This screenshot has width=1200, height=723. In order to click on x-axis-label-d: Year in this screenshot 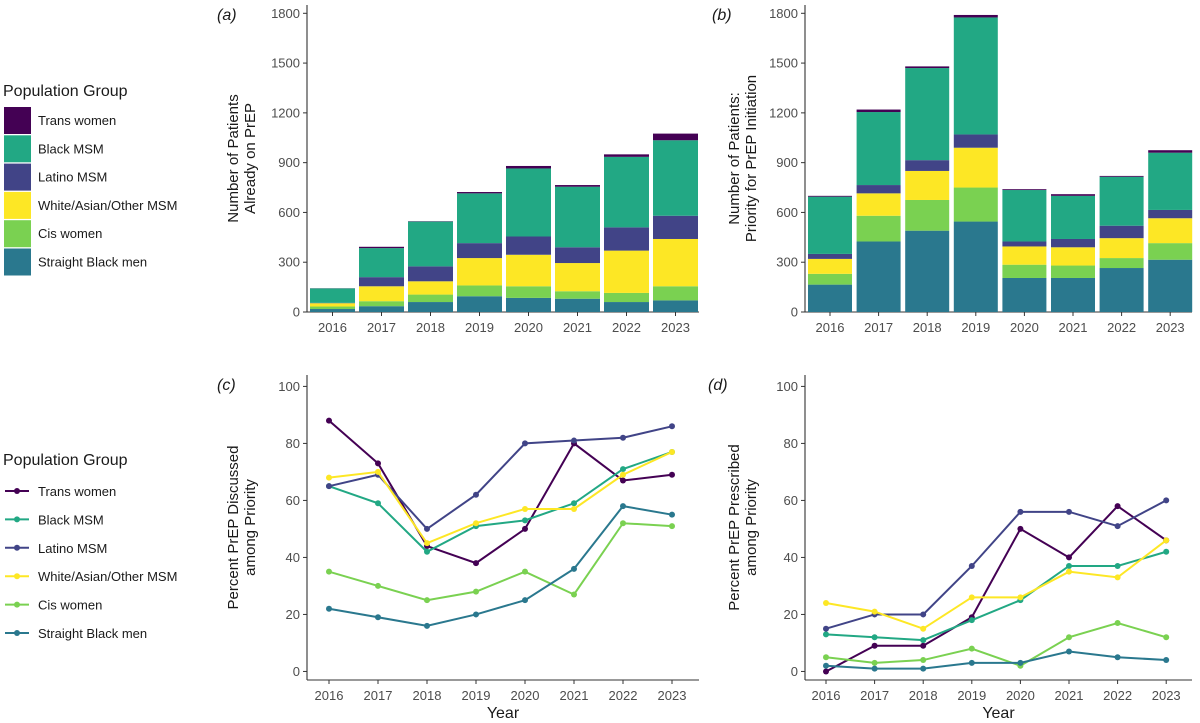, I will do `click(998, 713)`.